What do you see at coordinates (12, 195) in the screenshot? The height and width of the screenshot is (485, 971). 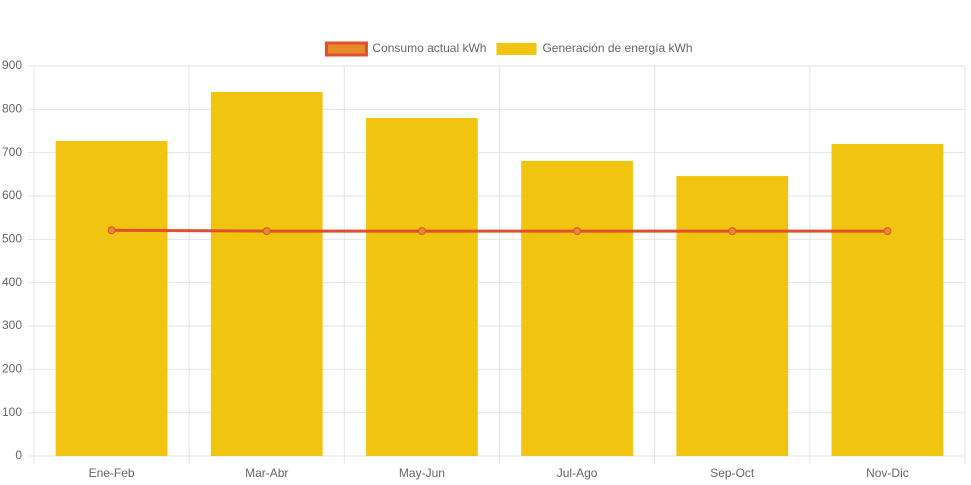 I see `y-tick-label: 600` at bounding box center [12, 195].